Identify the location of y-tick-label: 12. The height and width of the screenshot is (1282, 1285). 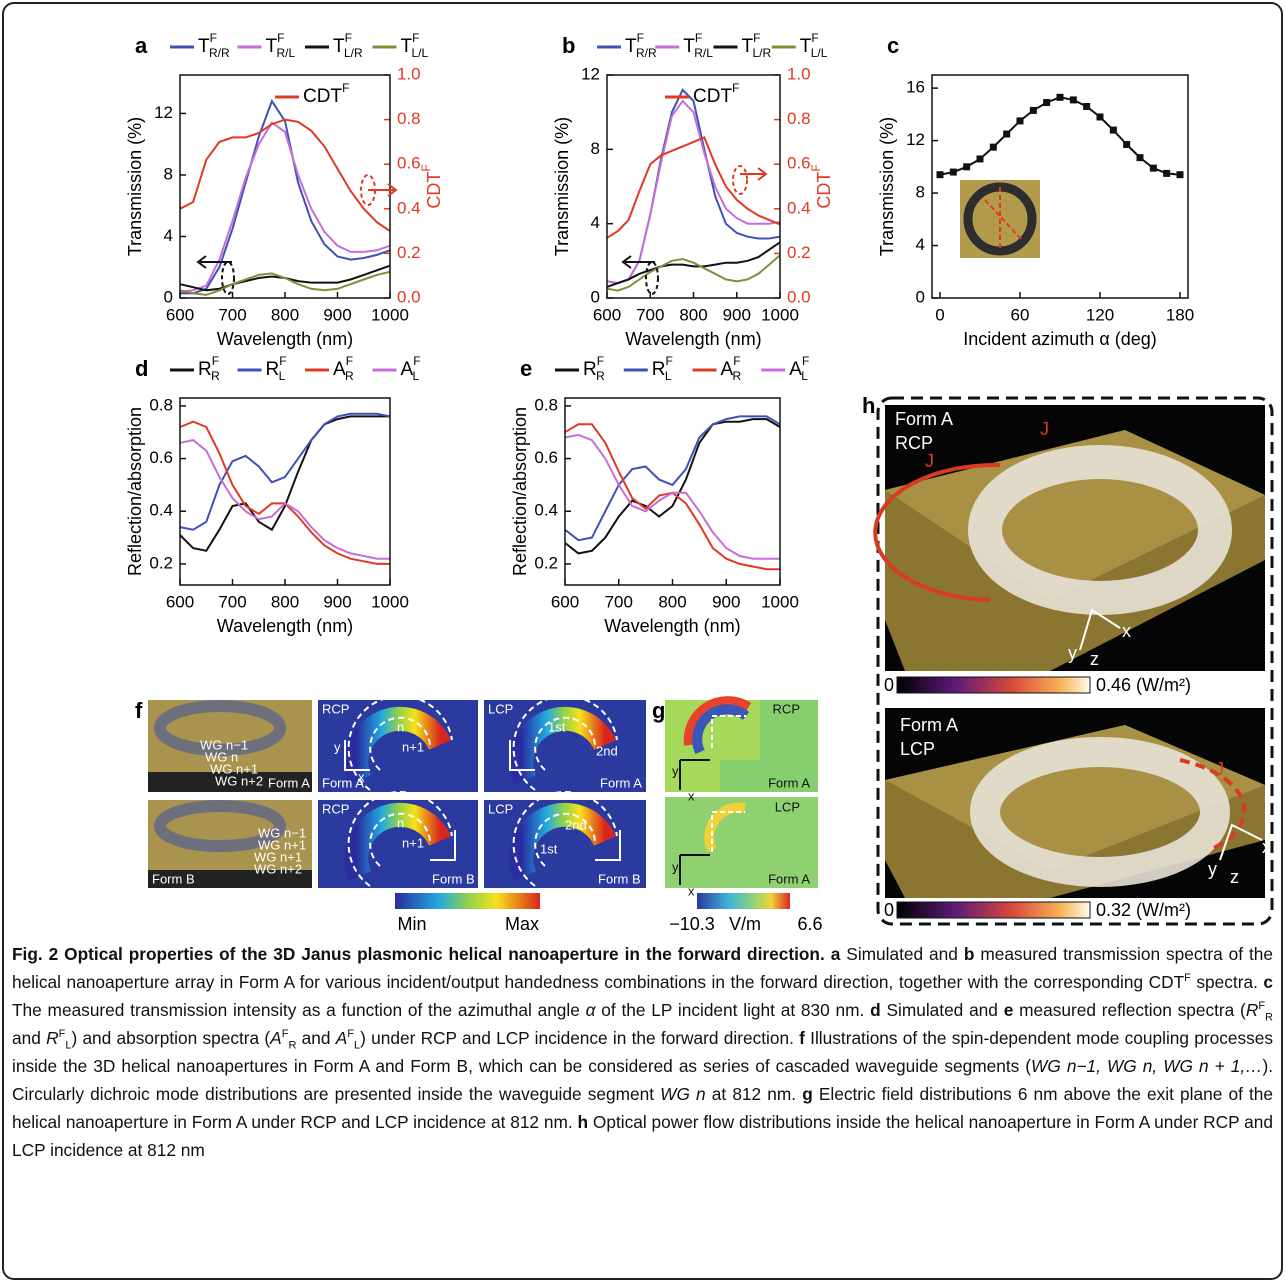
(163, 112).